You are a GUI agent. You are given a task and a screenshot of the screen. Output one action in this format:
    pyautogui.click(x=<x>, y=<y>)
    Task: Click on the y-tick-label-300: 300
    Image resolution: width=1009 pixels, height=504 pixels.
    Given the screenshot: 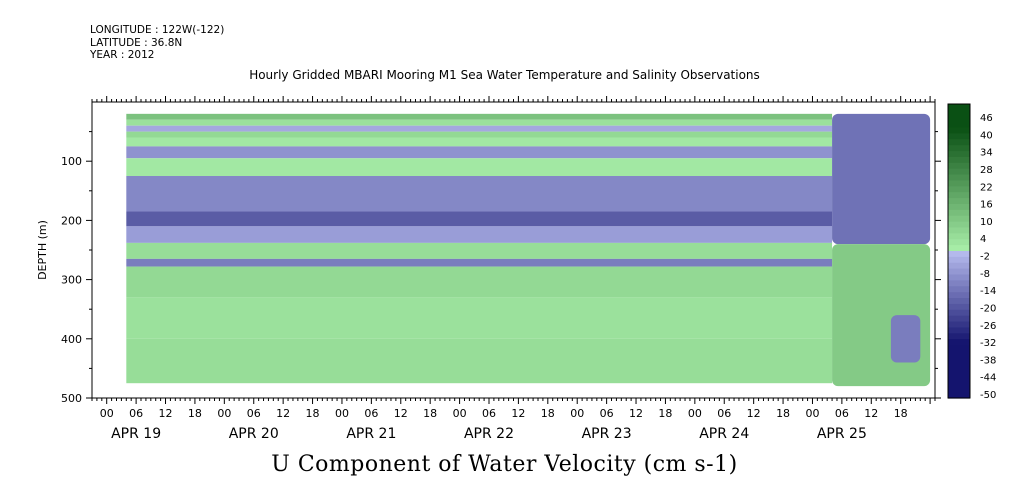 What is the action you would take?
    pyautogui.click(x=71, y=280)
    